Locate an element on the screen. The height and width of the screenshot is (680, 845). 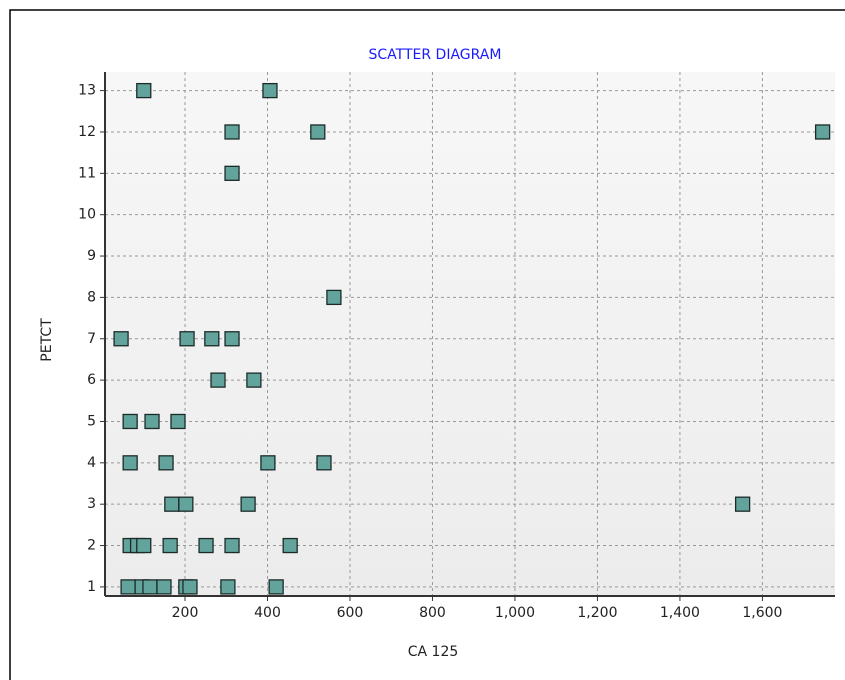
y-tick-label: 11 is located at coordinates (87, 173).